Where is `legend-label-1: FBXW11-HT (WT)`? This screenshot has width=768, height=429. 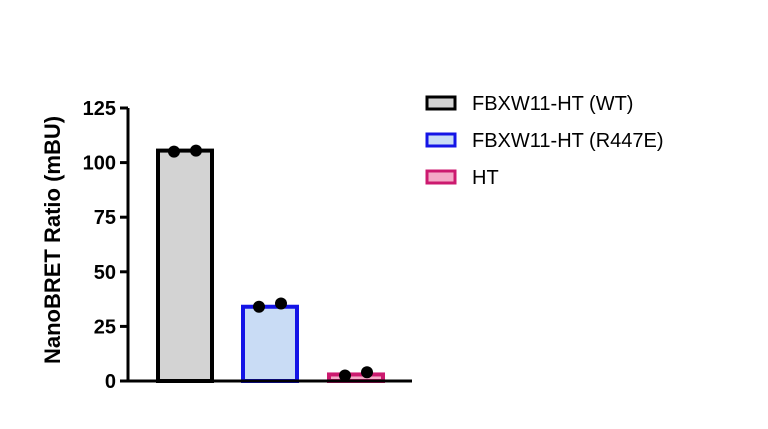 legend-label-1: FBXW11-HT (WT) is located at coordinates (552, 104).